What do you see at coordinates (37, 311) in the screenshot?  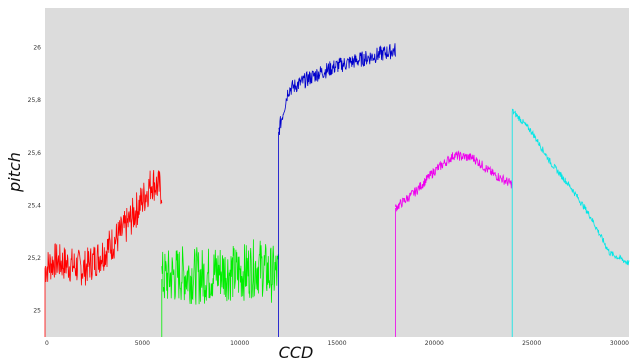 I see `y-tick-label: 25` at bounding box center [37, 311].